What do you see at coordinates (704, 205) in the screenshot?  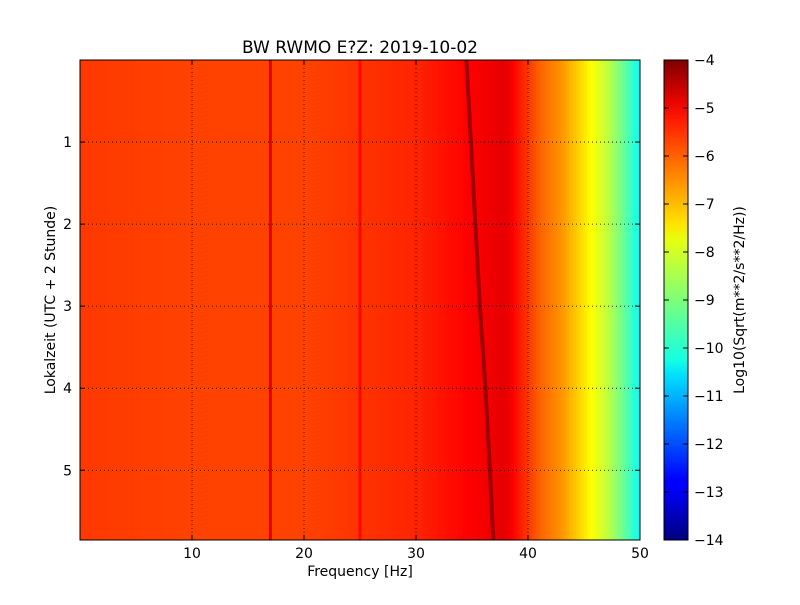 I see `colorbar-tick-label: −7` at bounding box center [704, 205].